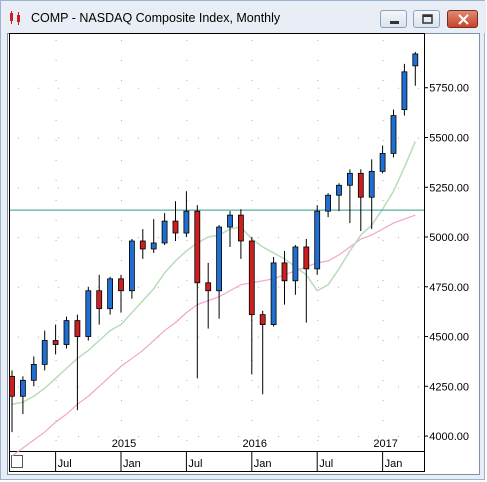  What do you see at coordinates (228, 454) in the screenshot?
I see `x-axis-ticks: 2015 2016 2017 Jul Jan Jul Jan Jul Jan` at bounding box center [228, 454].